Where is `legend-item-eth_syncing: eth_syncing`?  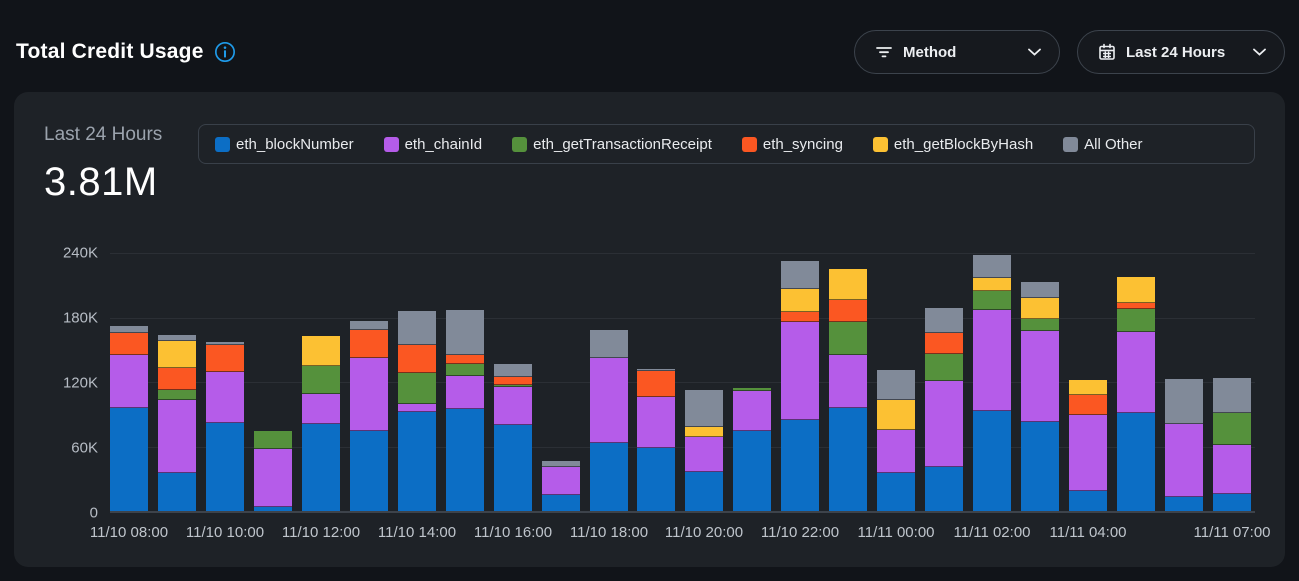 legend-item-eth_syncing: eth_syncing is located at coordinates (792, 144).